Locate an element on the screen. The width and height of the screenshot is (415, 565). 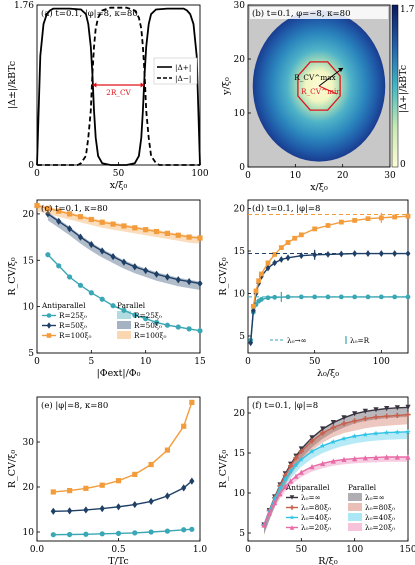
rmax-arrow is located at coordinates (331, 77).